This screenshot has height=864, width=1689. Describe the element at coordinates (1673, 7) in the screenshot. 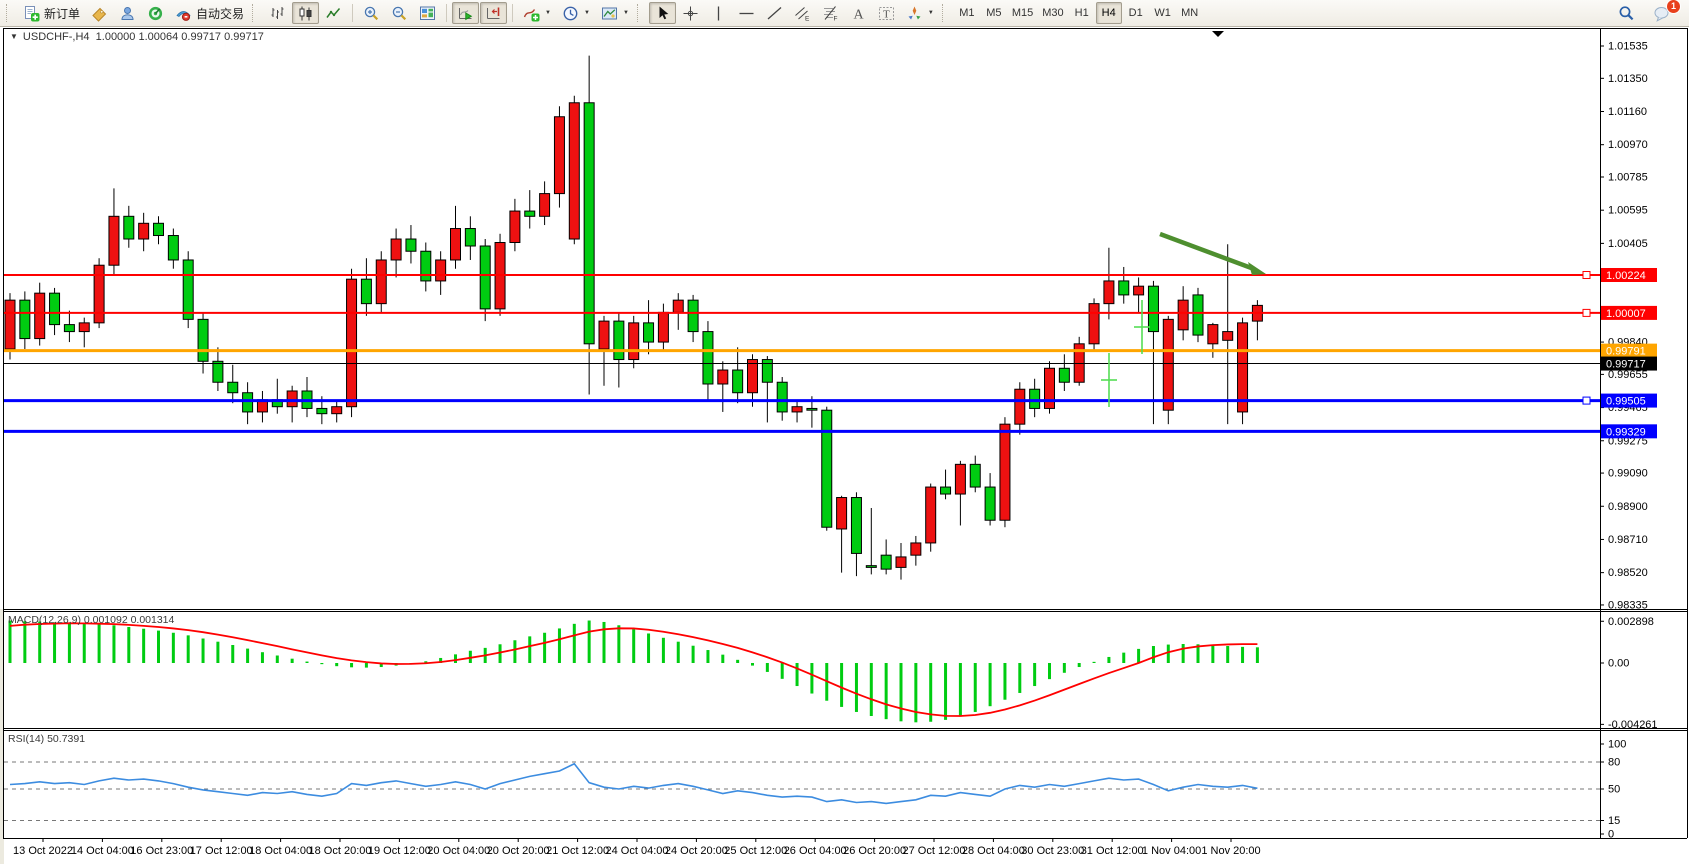

I see `notification-badge: 1` at that location.